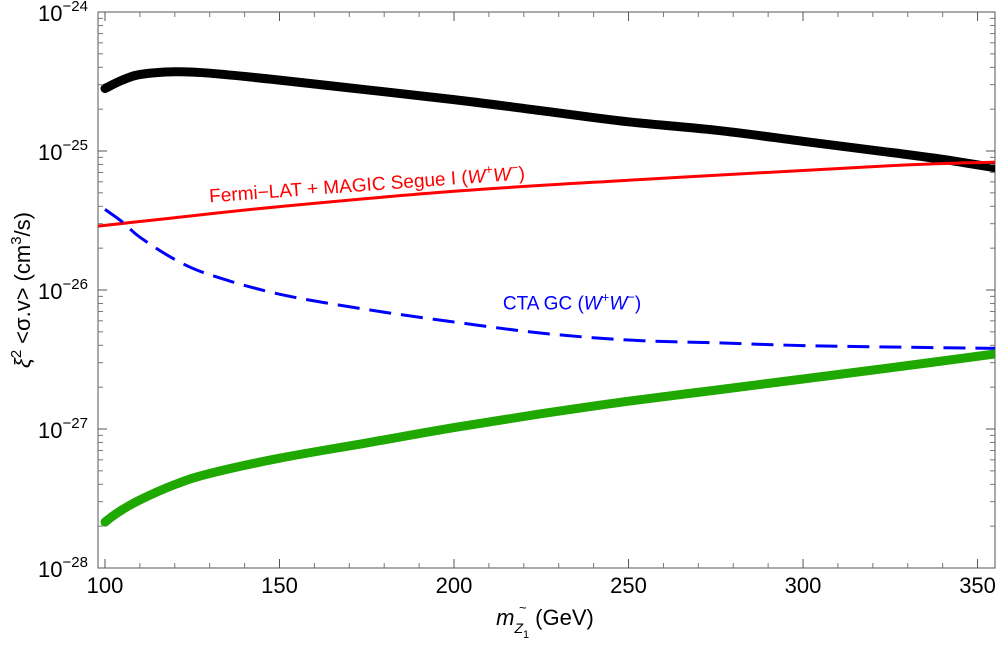 The image size is (1000, 647). Describe the element at coordinates (22, 362) in the screenshot. I see `y-axis-label-xi: ξ` at that location.